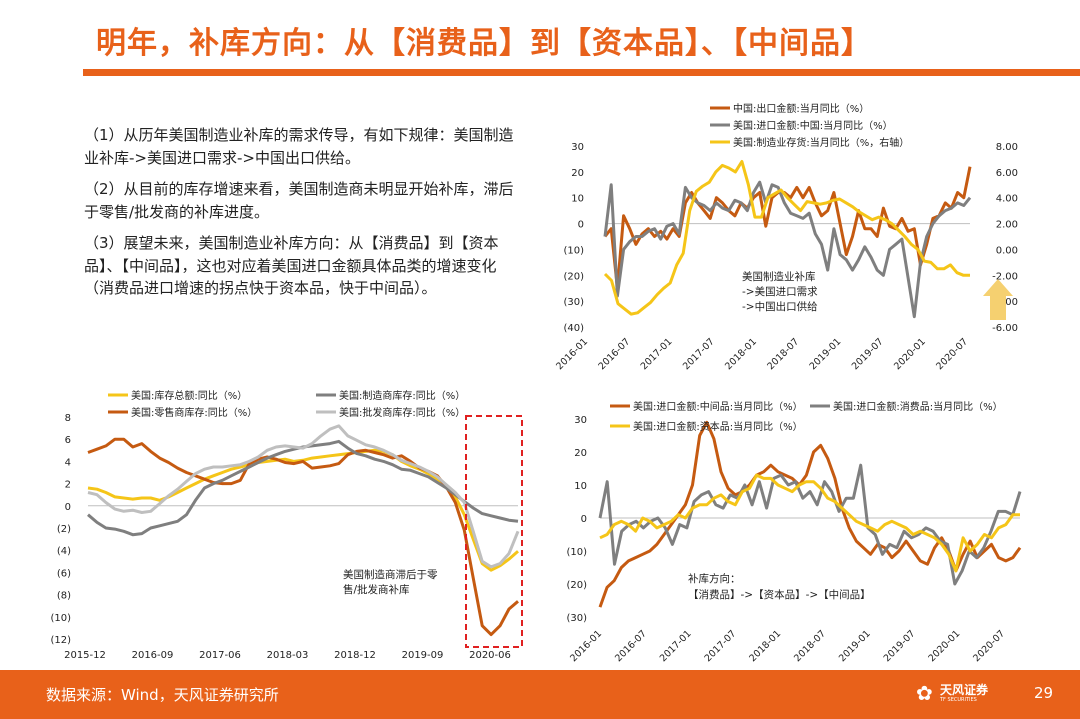  I want to click on annotation-line-2: 【消费品】->【资本品】->【中间品】, so click(779, 594).